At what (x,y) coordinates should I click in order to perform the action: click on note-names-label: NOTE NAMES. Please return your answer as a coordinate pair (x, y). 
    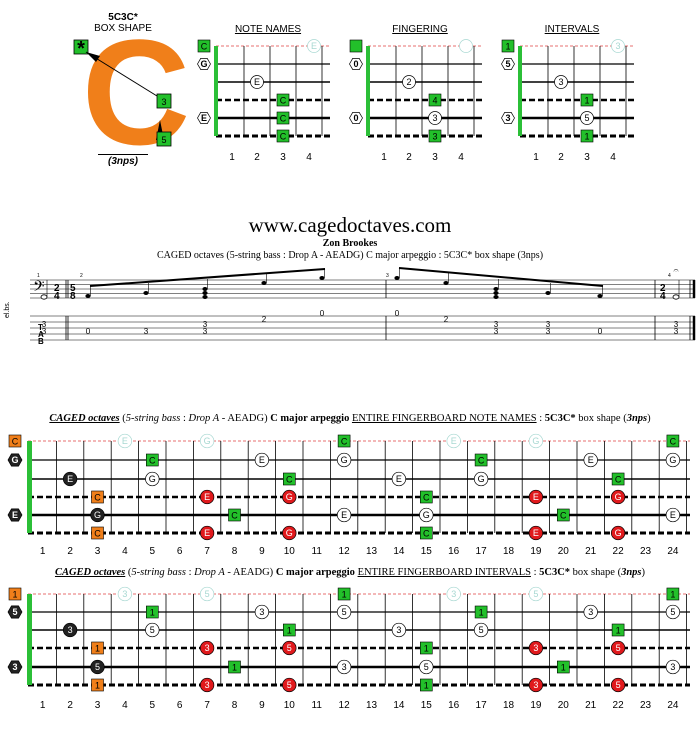
    Looking at the image, I should click on (268, 29).